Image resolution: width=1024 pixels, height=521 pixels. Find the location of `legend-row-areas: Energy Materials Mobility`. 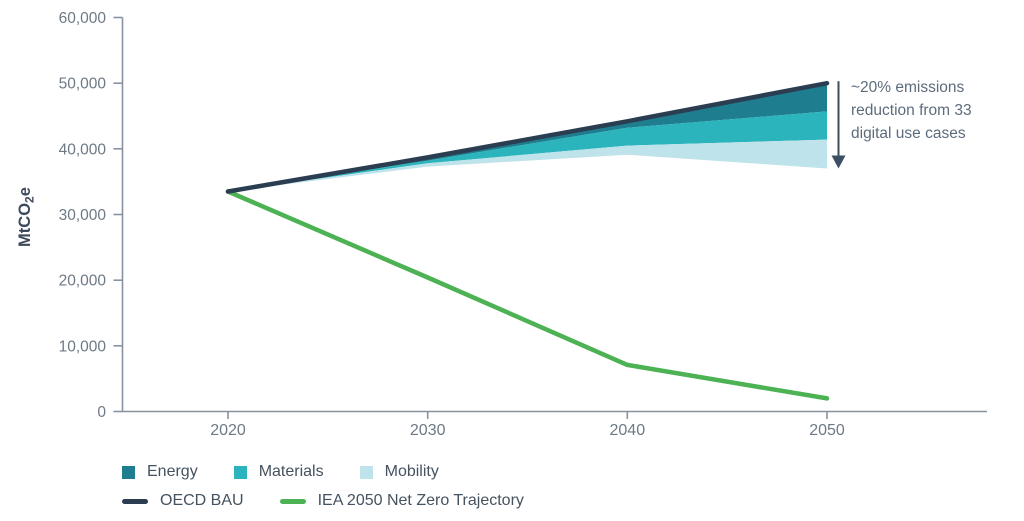

legend-row-areas: Energy Materials Mobility is located at coordinates (323, 472).